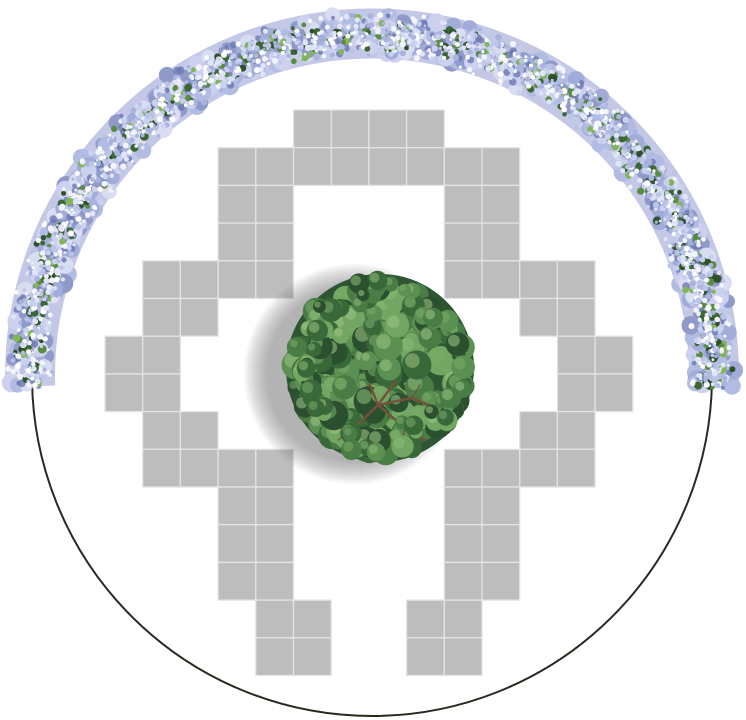 This screenshot has height=720, width=746. What do you see at coordinates (386, 393) in the screenshot?
I see `tree-branch` at bounding box center [386, 393].